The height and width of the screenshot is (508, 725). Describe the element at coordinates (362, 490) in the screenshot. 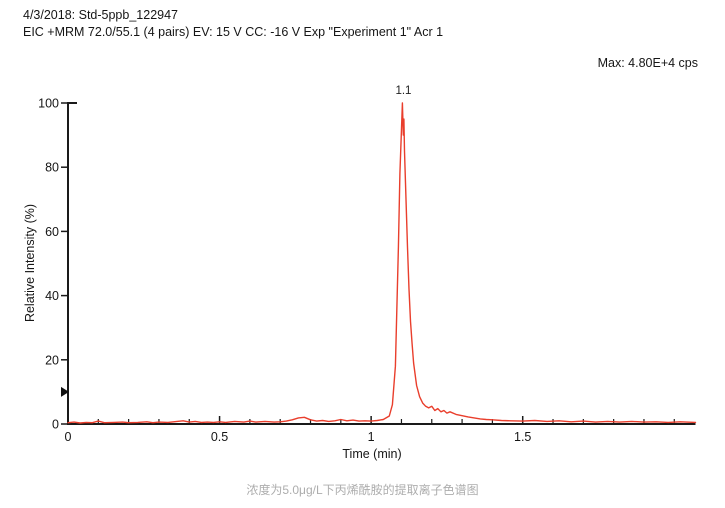

I see `figure-caption: 浓度为5.0μg/L下丙烯酰胺的提取离子色谱图` at that location.